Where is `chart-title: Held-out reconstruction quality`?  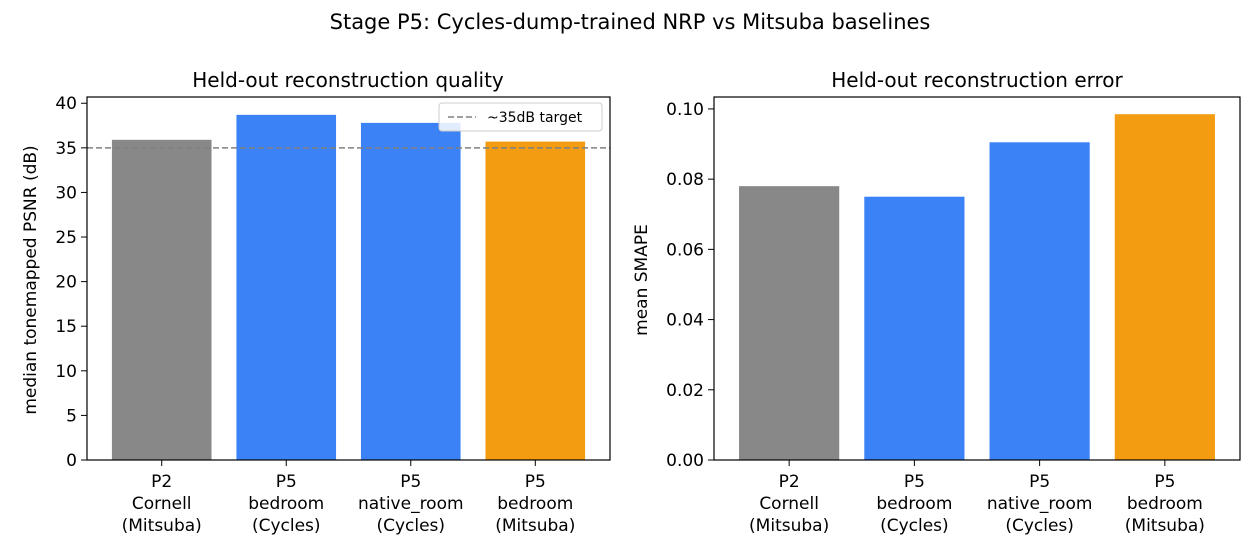
chart-title: Held-out reconstruction quality is located at coordinates (348, 80).